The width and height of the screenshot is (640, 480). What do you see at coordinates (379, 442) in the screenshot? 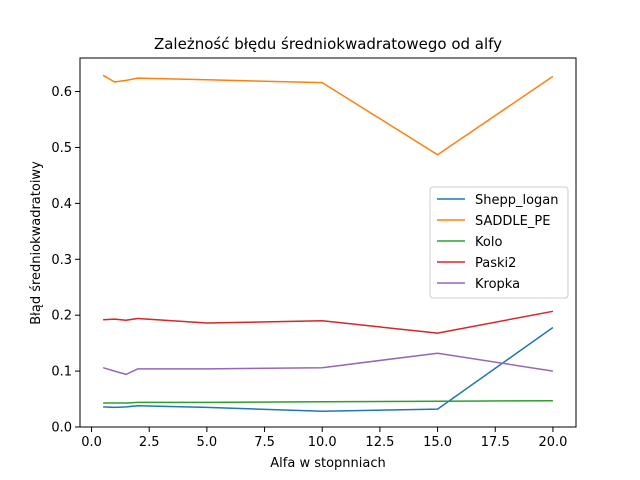
I see `x-tick-label: 12.5` at bounding box center [379, 442].